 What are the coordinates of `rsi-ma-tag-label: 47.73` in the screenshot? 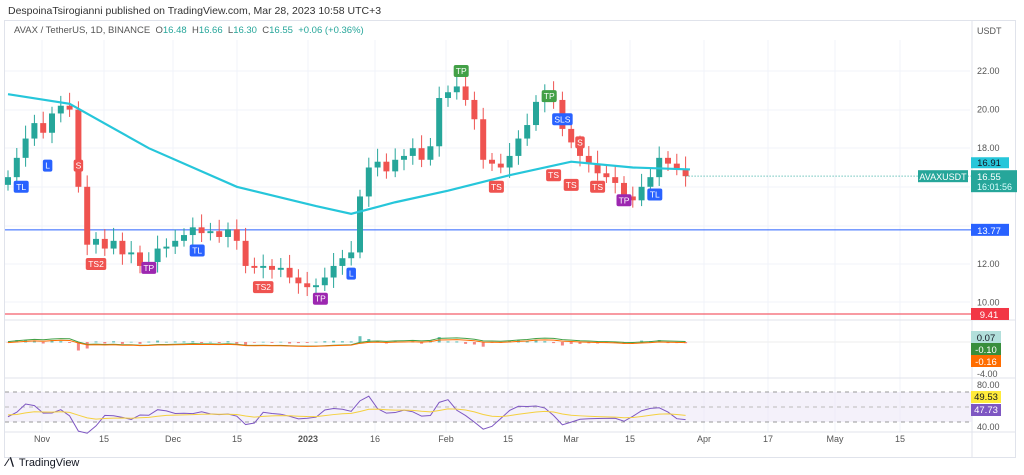 It's located at (986, 410).